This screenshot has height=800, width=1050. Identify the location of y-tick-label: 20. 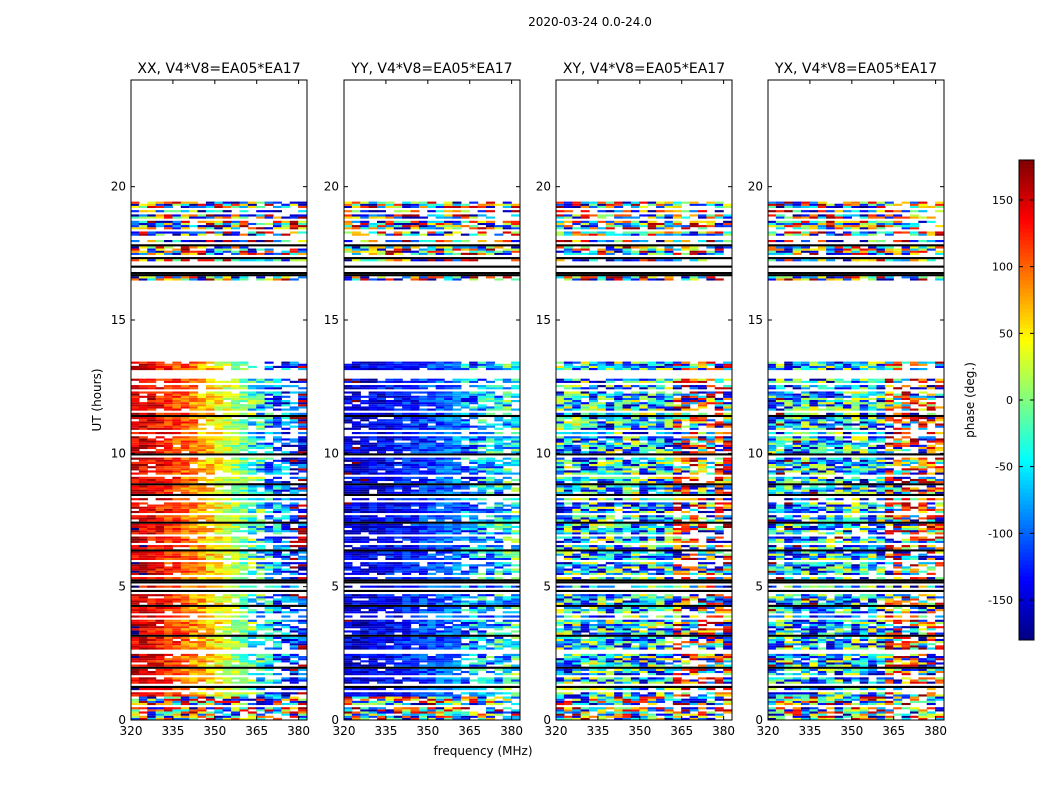
(118, 187).